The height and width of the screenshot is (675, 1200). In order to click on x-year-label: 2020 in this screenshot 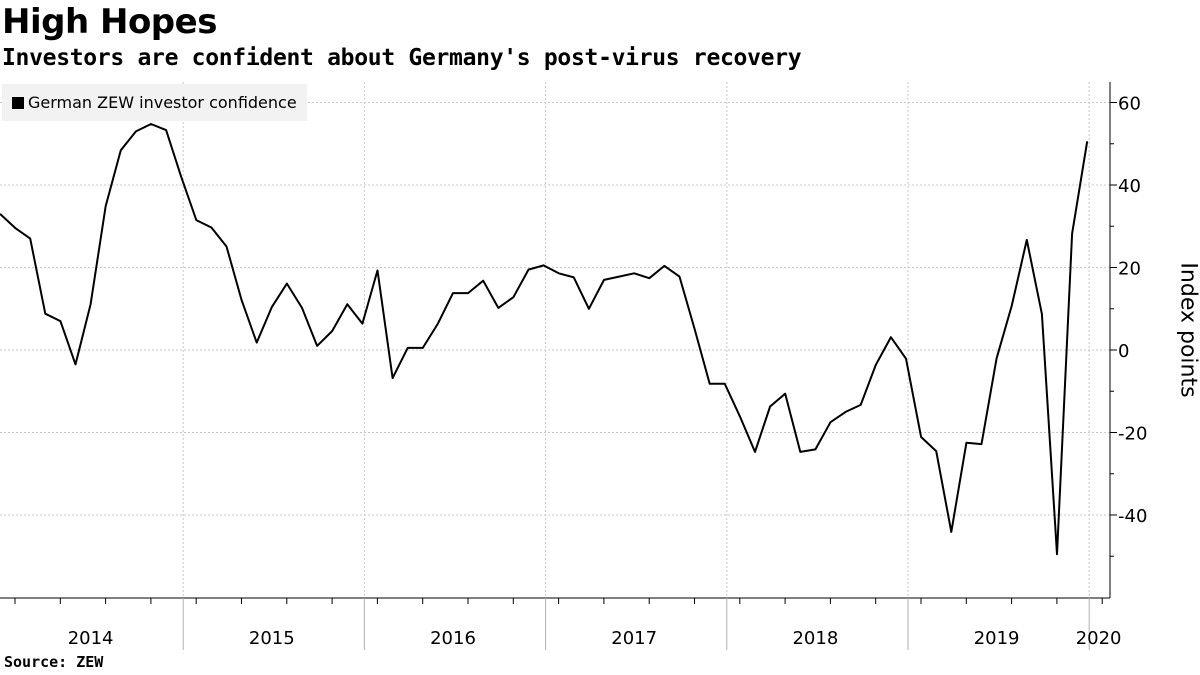, I will do `click(1099, 638)`.